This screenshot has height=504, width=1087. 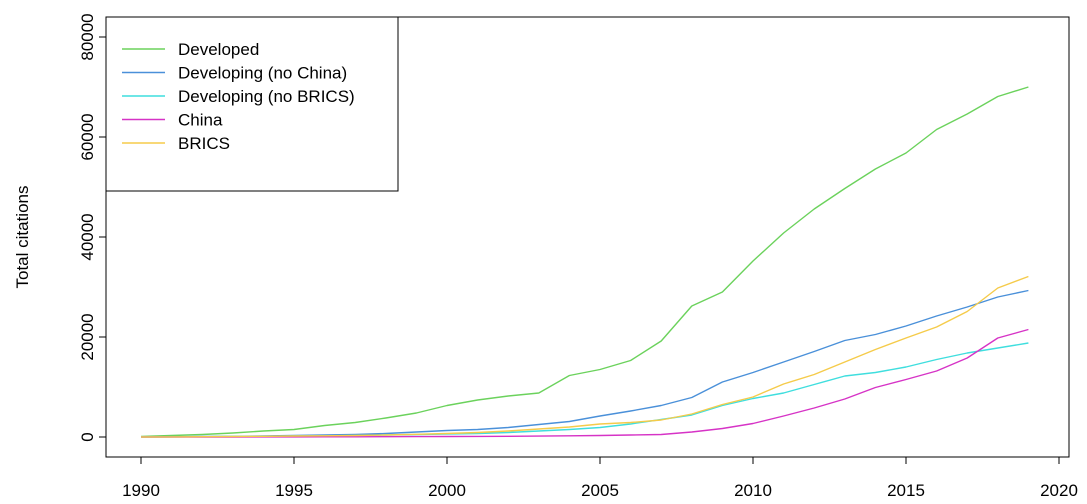 I want to click on legend-label: Developing (no BRICS), so click(x=266, y=96).